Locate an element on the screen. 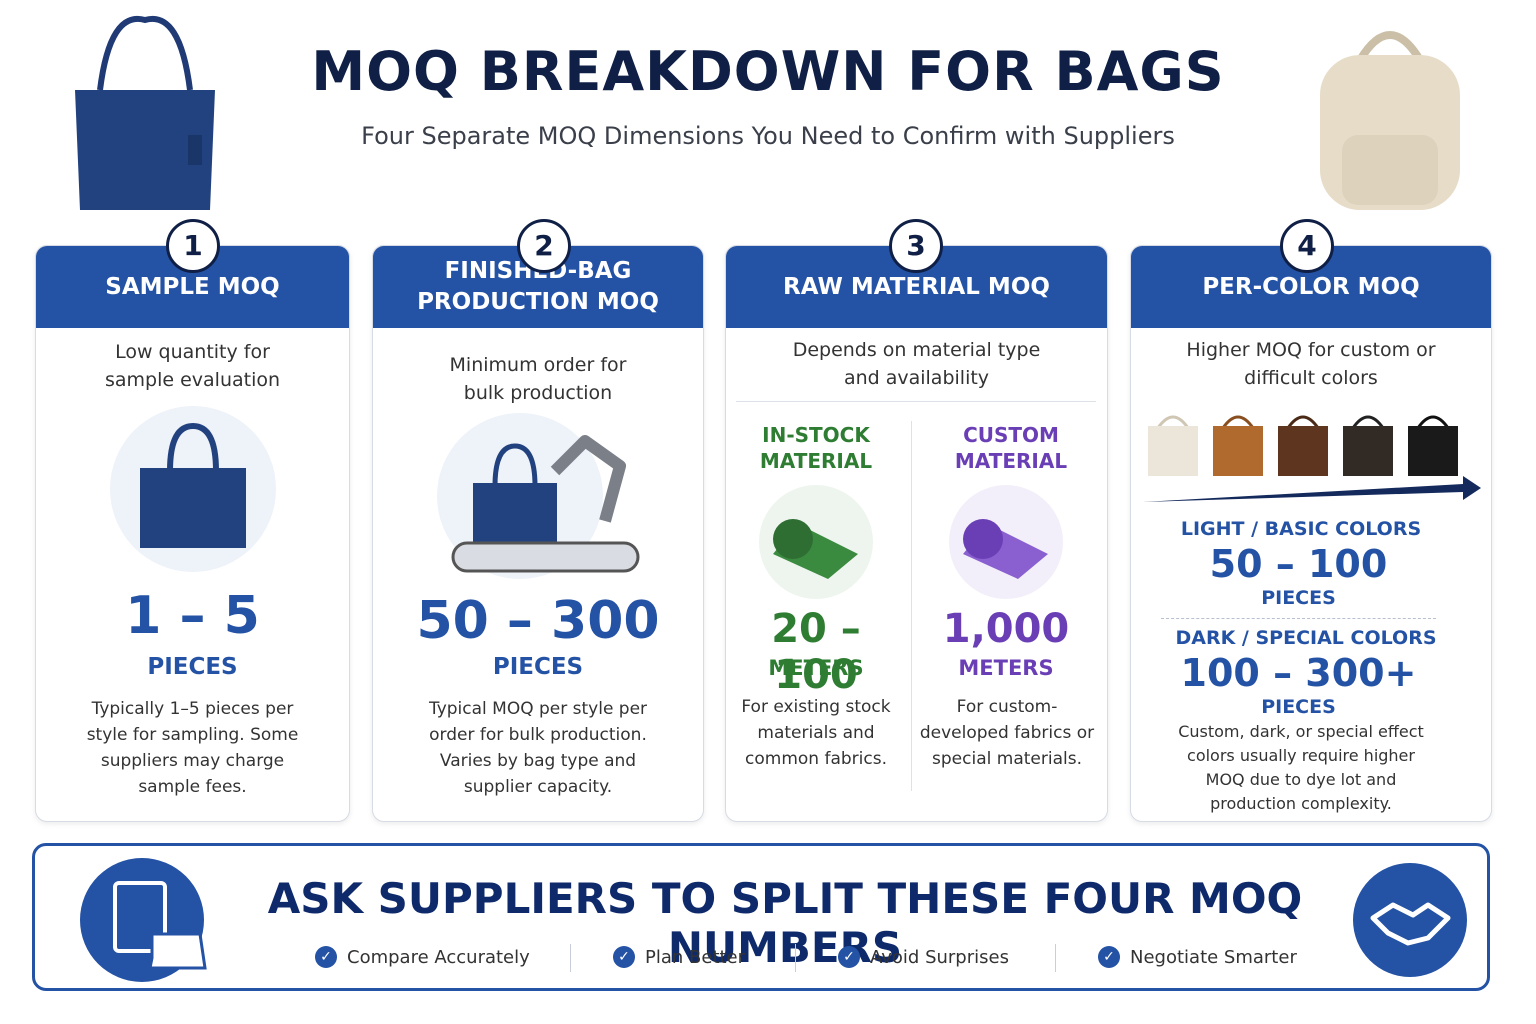 Image resolution: width=1536 pixels, height=1024 pixels. conveyor is located at coordinates (545, 557).